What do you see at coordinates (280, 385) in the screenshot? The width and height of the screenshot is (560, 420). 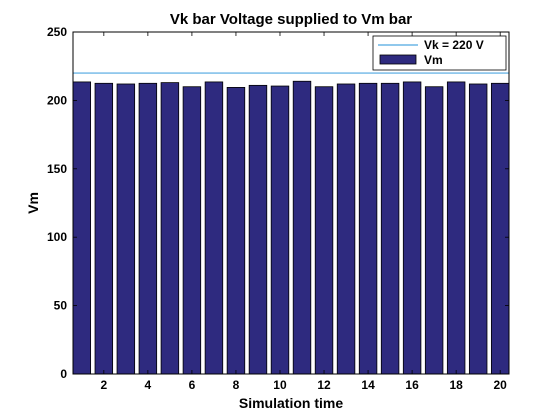 I see `x-tick-label: 10` at bounding box center [280, 385].